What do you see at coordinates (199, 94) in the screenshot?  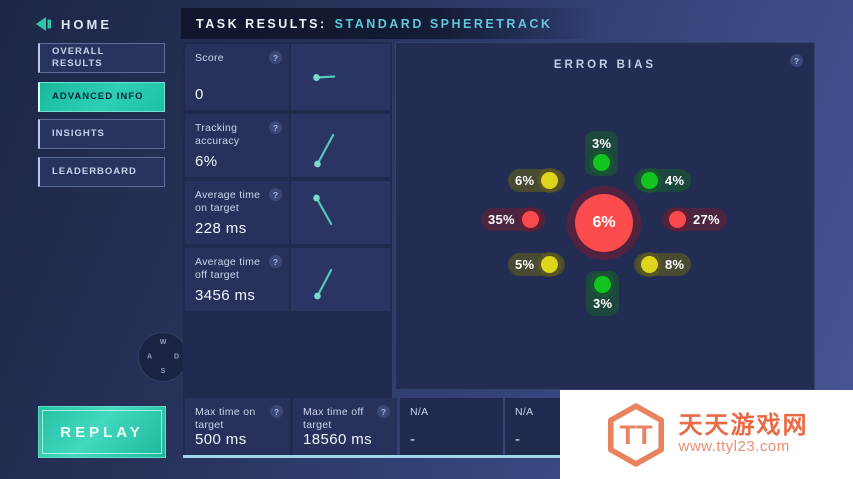 I see `stat-value: 0` at bounding box center [199, 94].